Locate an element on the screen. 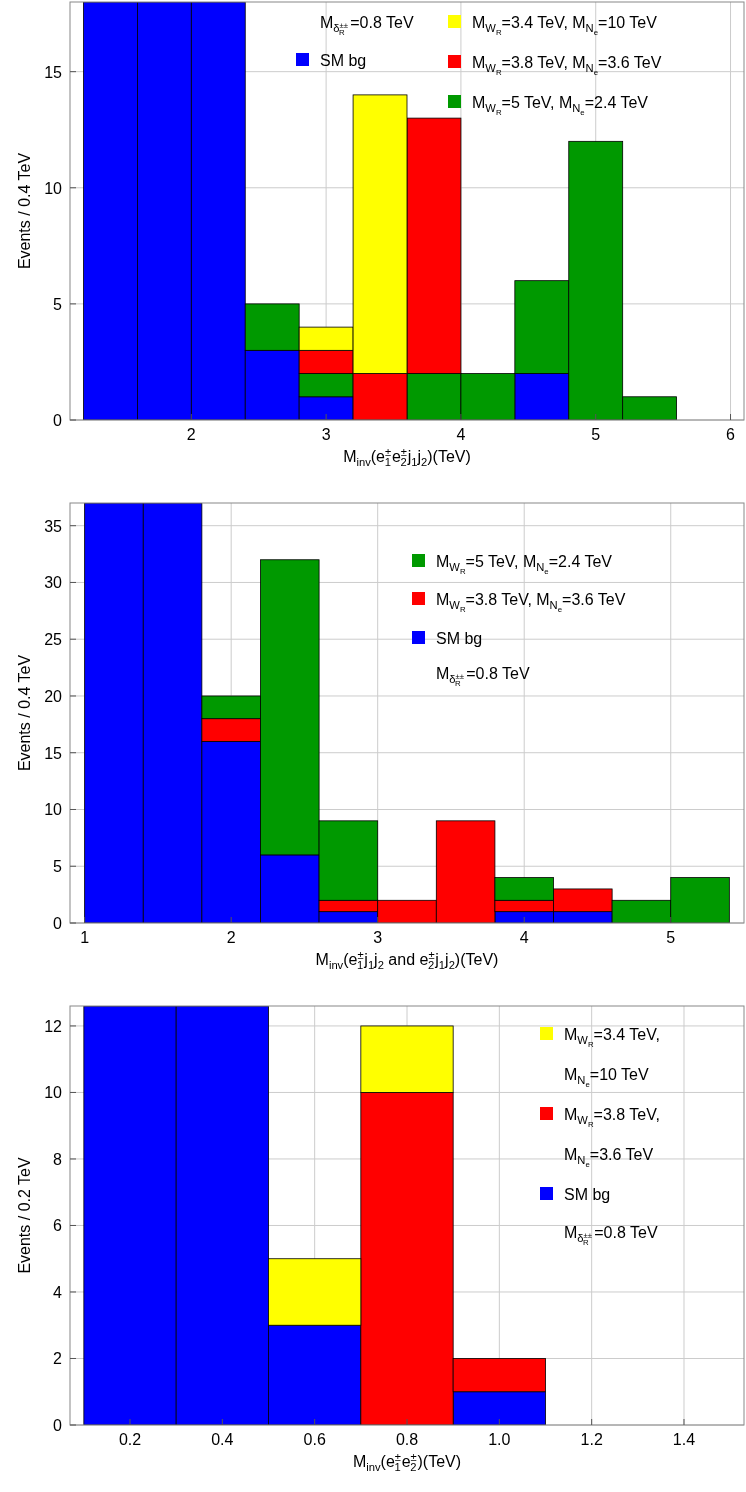  y-tick-label: 8 is located at coordinates (58, 1159).